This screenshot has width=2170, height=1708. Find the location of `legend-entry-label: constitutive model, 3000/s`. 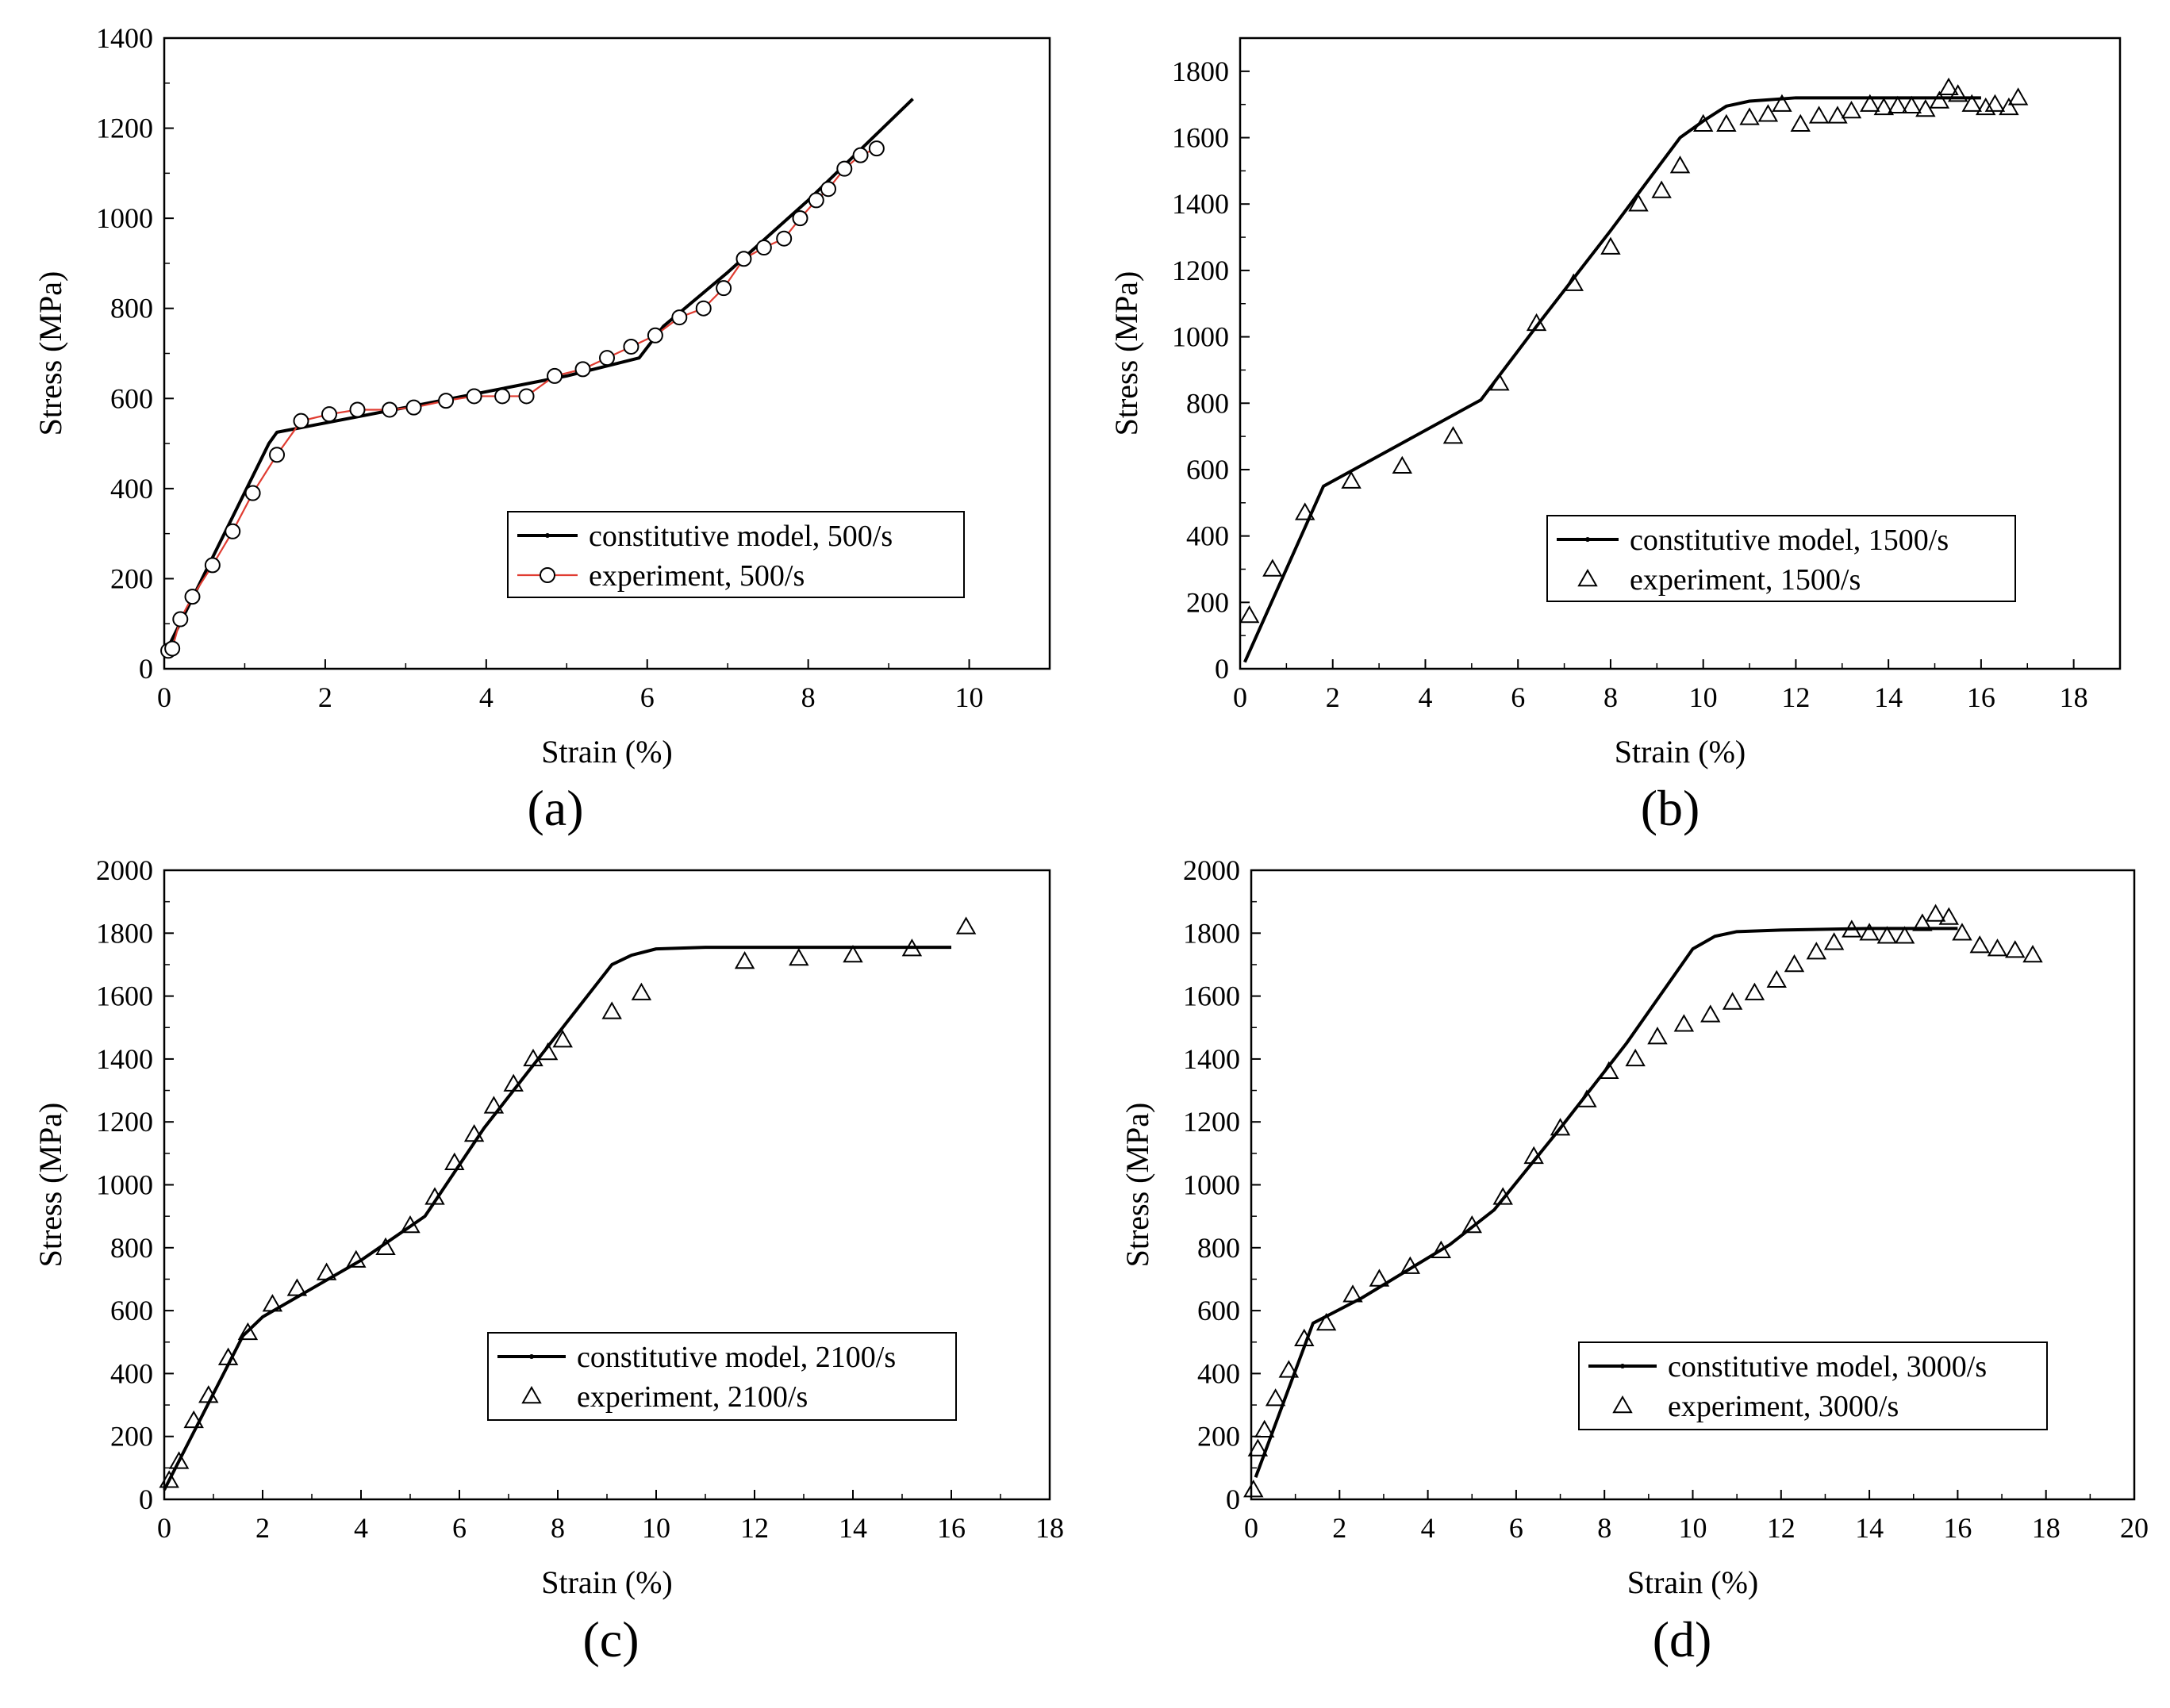

legend-entry-label: constitutive model, 3000/s is located at coordinates (1827, 1367).